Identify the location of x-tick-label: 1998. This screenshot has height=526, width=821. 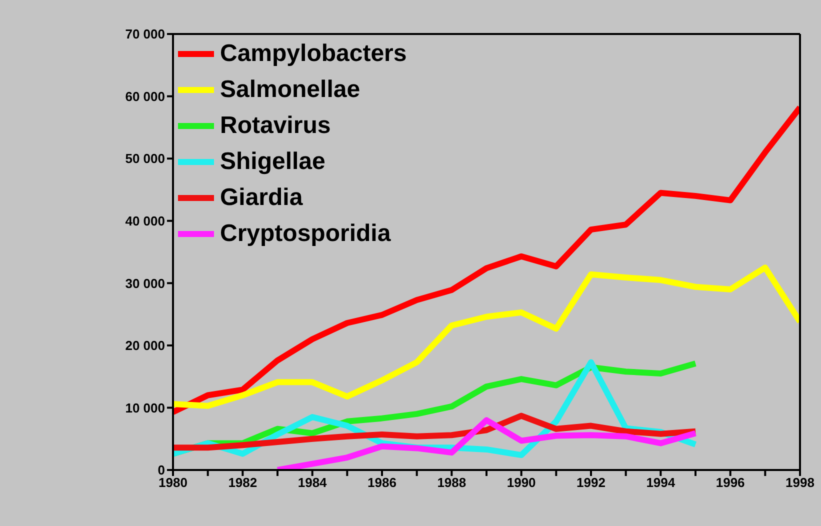
(800, 482).